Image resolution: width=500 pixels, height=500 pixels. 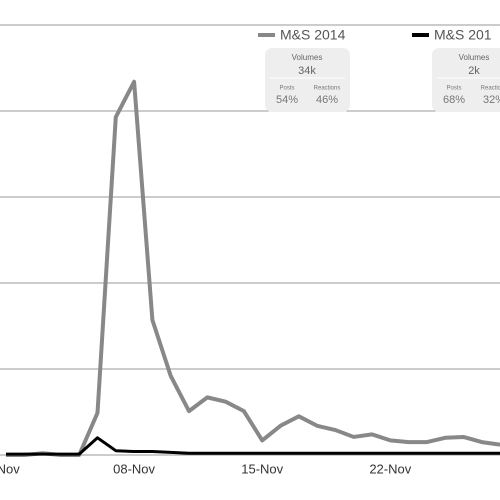 What do you see at coordinates (313, 35) in the screenshot?
I see `legend-label: M&S 2014` at bounding box center [313, 35].